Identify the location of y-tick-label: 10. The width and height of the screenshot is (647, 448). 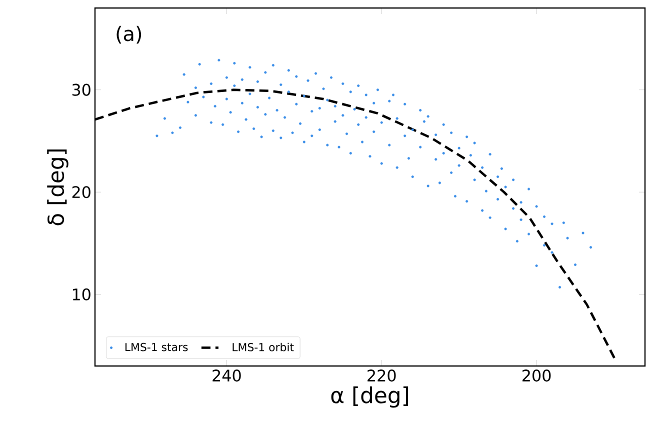
(81, 294).